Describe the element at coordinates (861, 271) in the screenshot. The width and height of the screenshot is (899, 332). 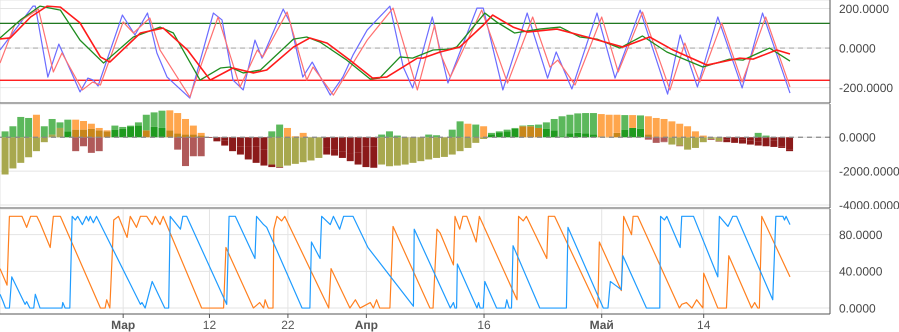
I see `y-tick-label: 40.0000` at that location.